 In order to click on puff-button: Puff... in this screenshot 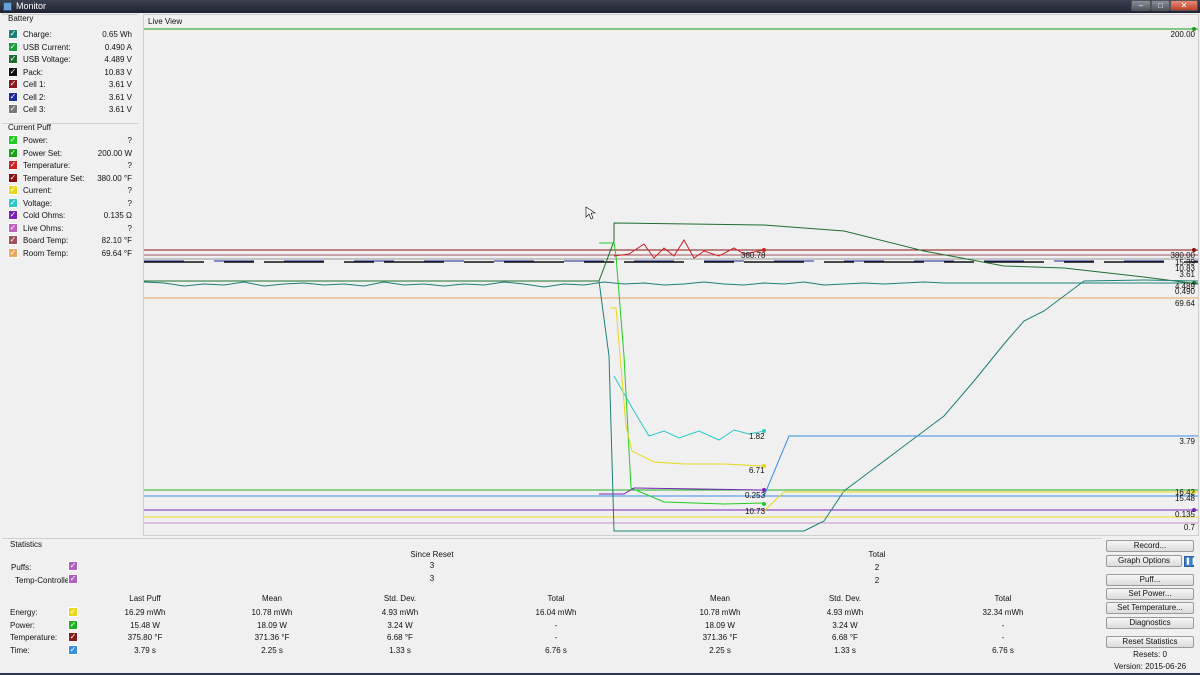, I will do `click(1150, 580)`.